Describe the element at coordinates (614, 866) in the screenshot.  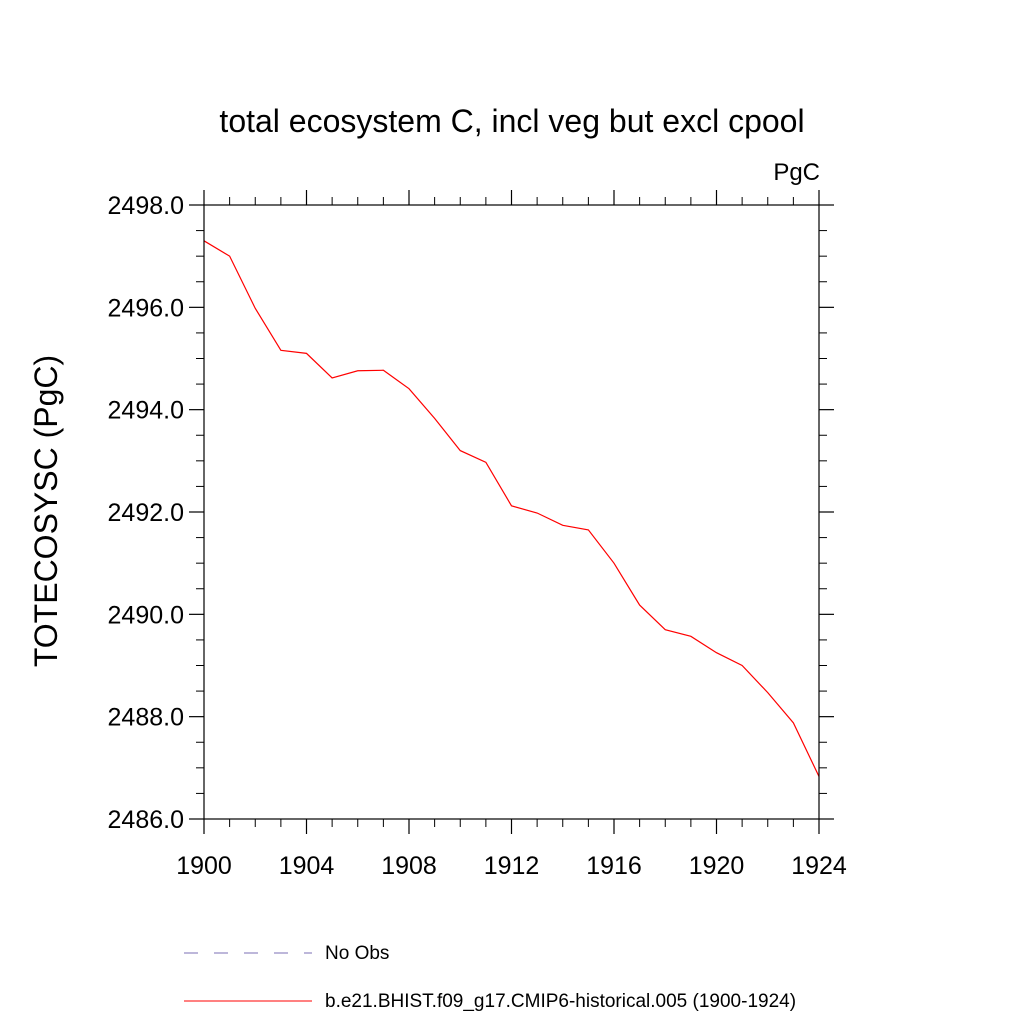
I see `x-tick-label: 1916` at that location.